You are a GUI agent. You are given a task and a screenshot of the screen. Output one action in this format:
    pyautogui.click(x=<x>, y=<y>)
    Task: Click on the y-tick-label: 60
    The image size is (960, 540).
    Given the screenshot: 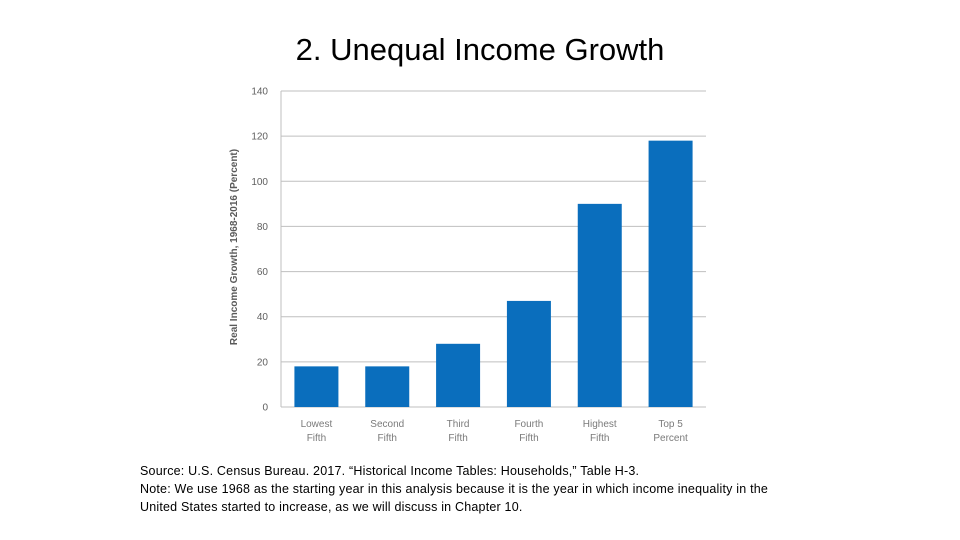 What is the action you would take?
    pyautogui.click(x=263, y=272)
    